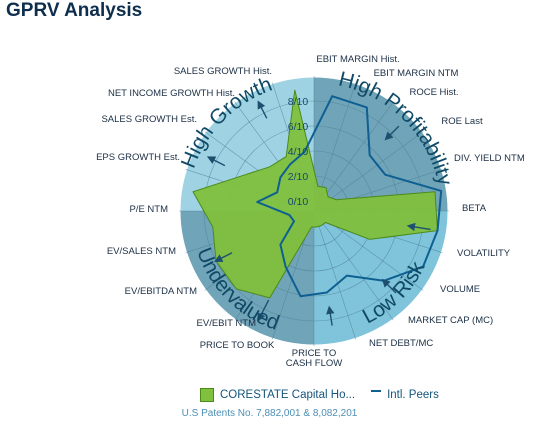 The height and width of the screenshot is (424, 539). I want to click on page-title: GPRV Analysis, so click(74, 10).